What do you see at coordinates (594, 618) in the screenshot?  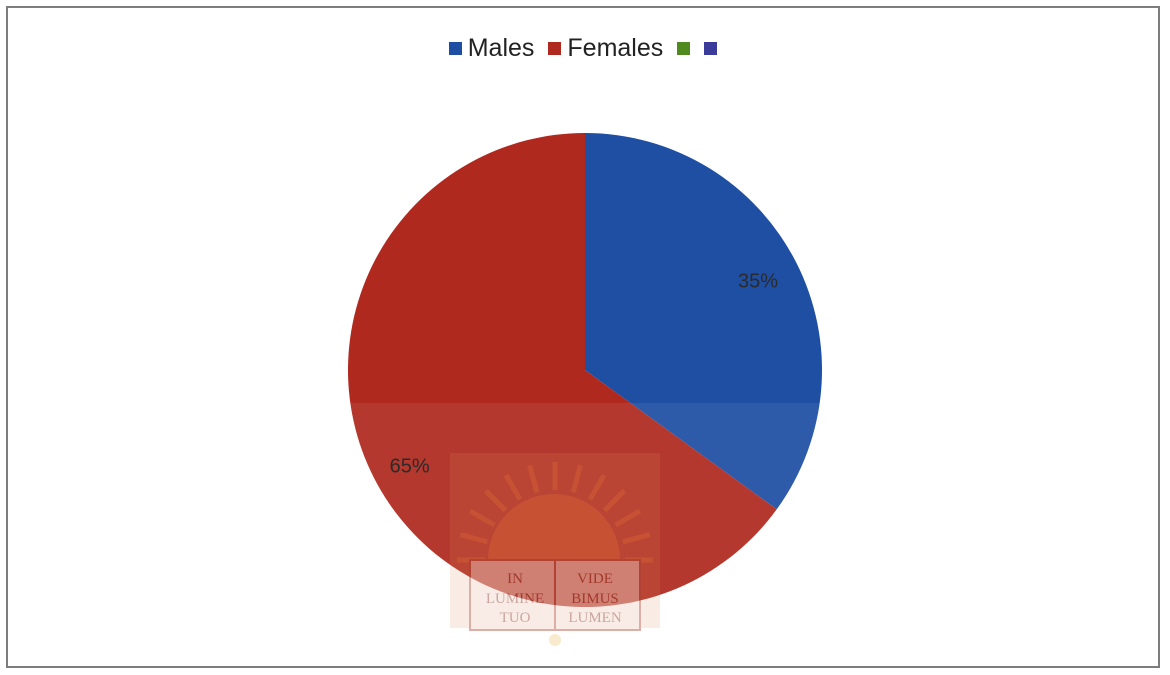 I see `motto-line-6: LUMEN` at bounding box center [594, 618].